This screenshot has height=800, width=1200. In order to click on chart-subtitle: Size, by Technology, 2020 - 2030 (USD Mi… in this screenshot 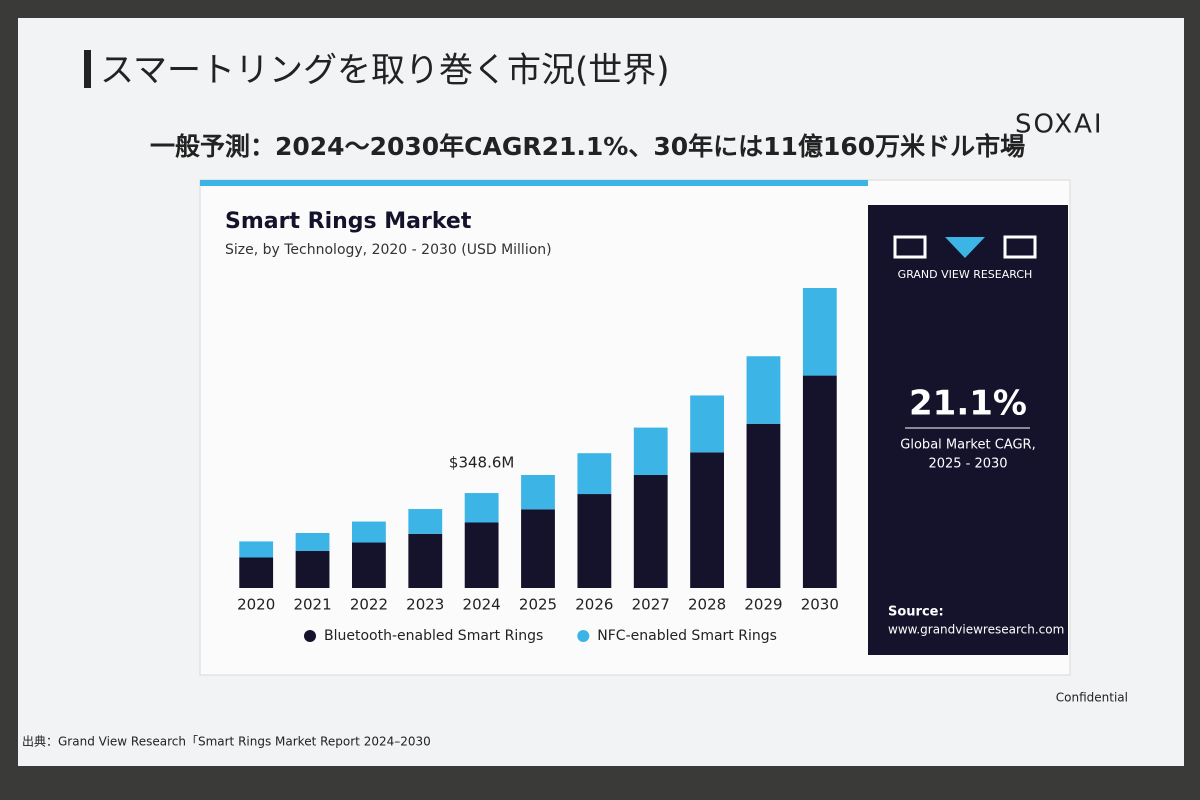, I will do `click(388, 250)`.